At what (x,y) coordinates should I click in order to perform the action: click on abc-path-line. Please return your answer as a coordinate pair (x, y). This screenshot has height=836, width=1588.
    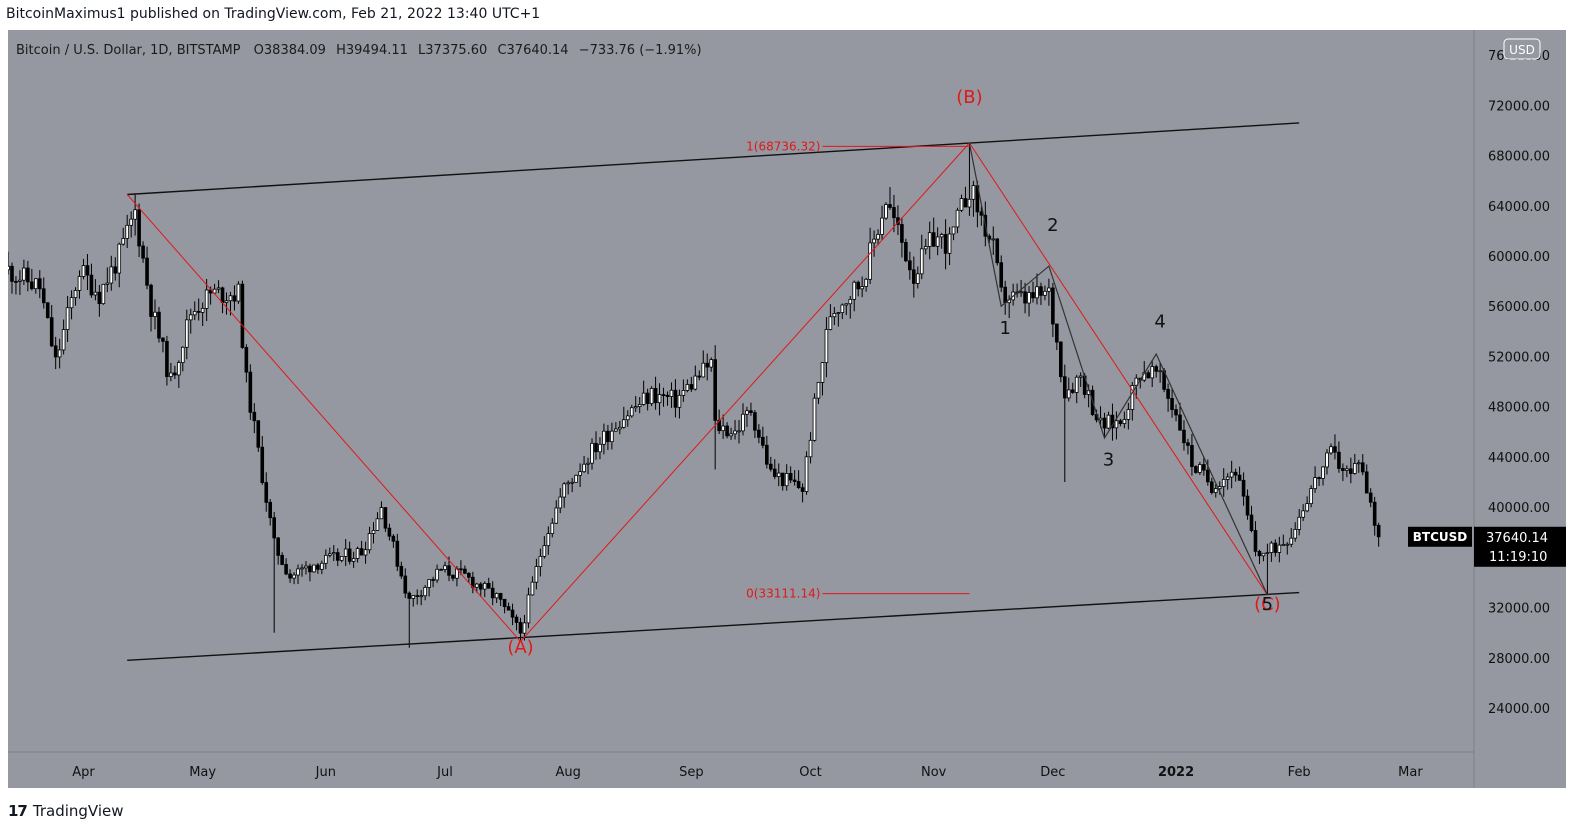
    Looking at the image, I should click on (1118, 369).